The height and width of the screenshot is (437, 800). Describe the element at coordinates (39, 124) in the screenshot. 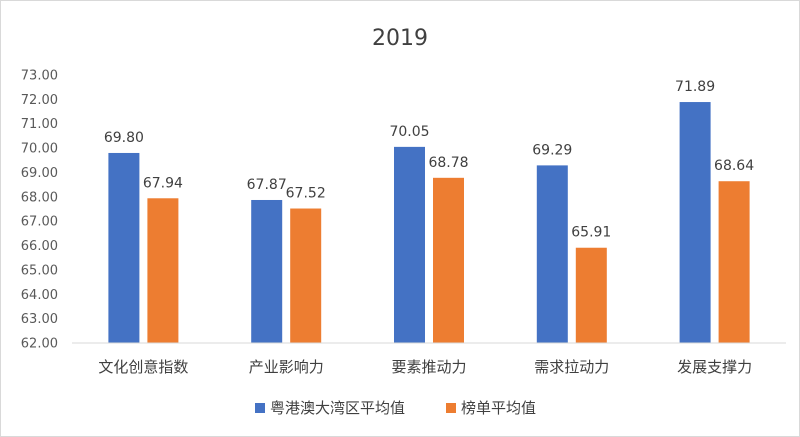

I see `y-tick-label: 71.00` at that location.